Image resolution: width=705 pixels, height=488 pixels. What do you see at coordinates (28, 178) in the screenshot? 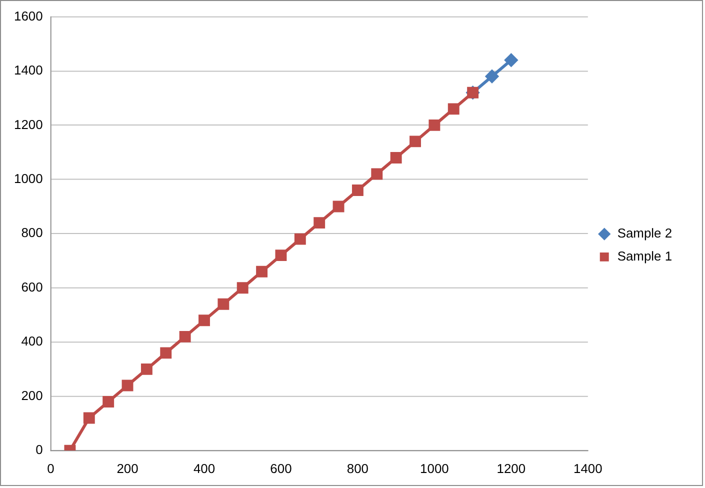
I see `y-tick-label: 1000` at bounding box center [28, 178].